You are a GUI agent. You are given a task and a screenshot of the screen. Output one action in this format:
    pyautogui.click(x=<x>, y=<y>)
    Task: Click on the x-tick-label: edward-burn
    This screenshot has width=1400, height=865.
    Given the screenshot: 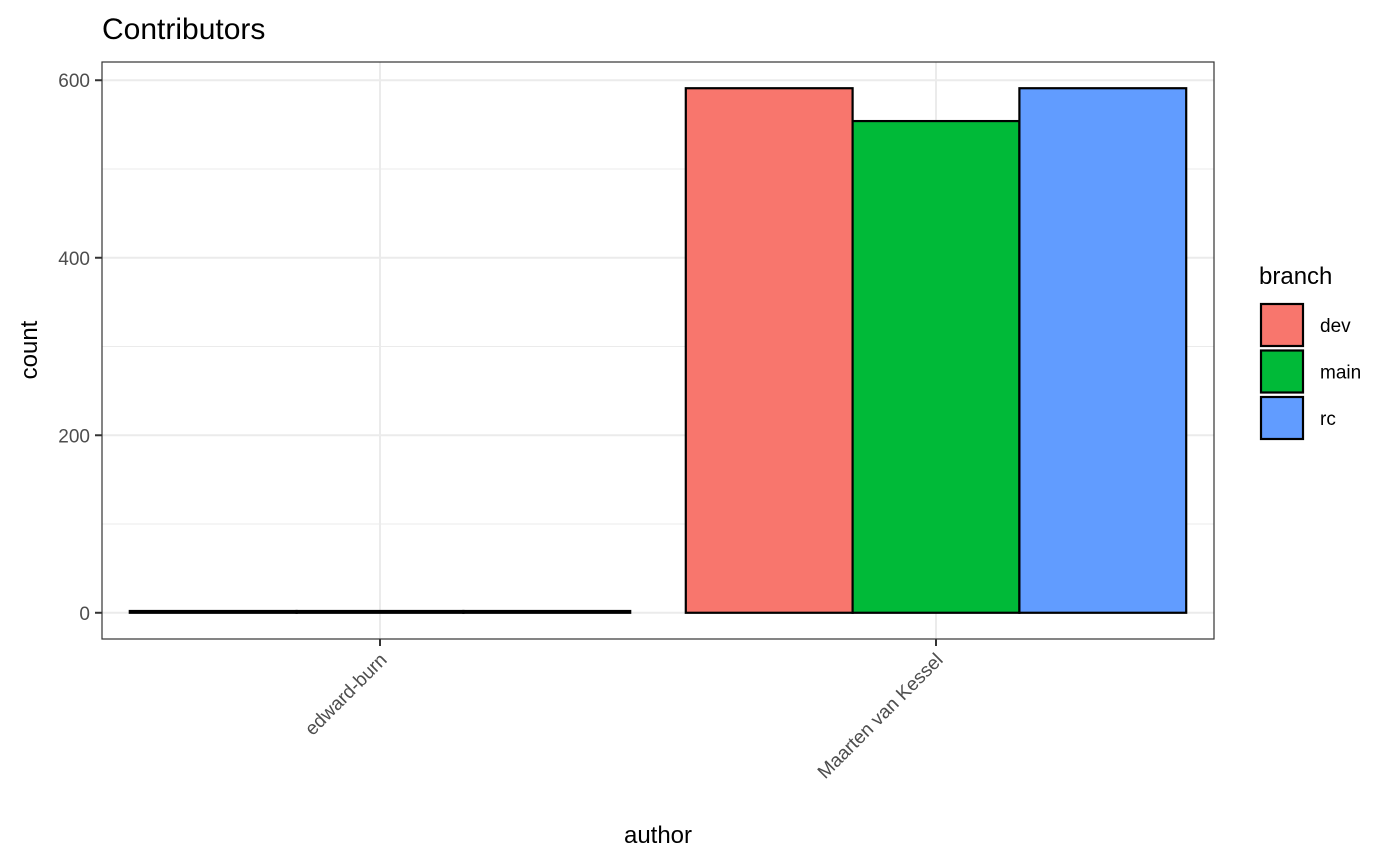 What is the action you would take?
    pyautogui.click(x=346, y=695)
    